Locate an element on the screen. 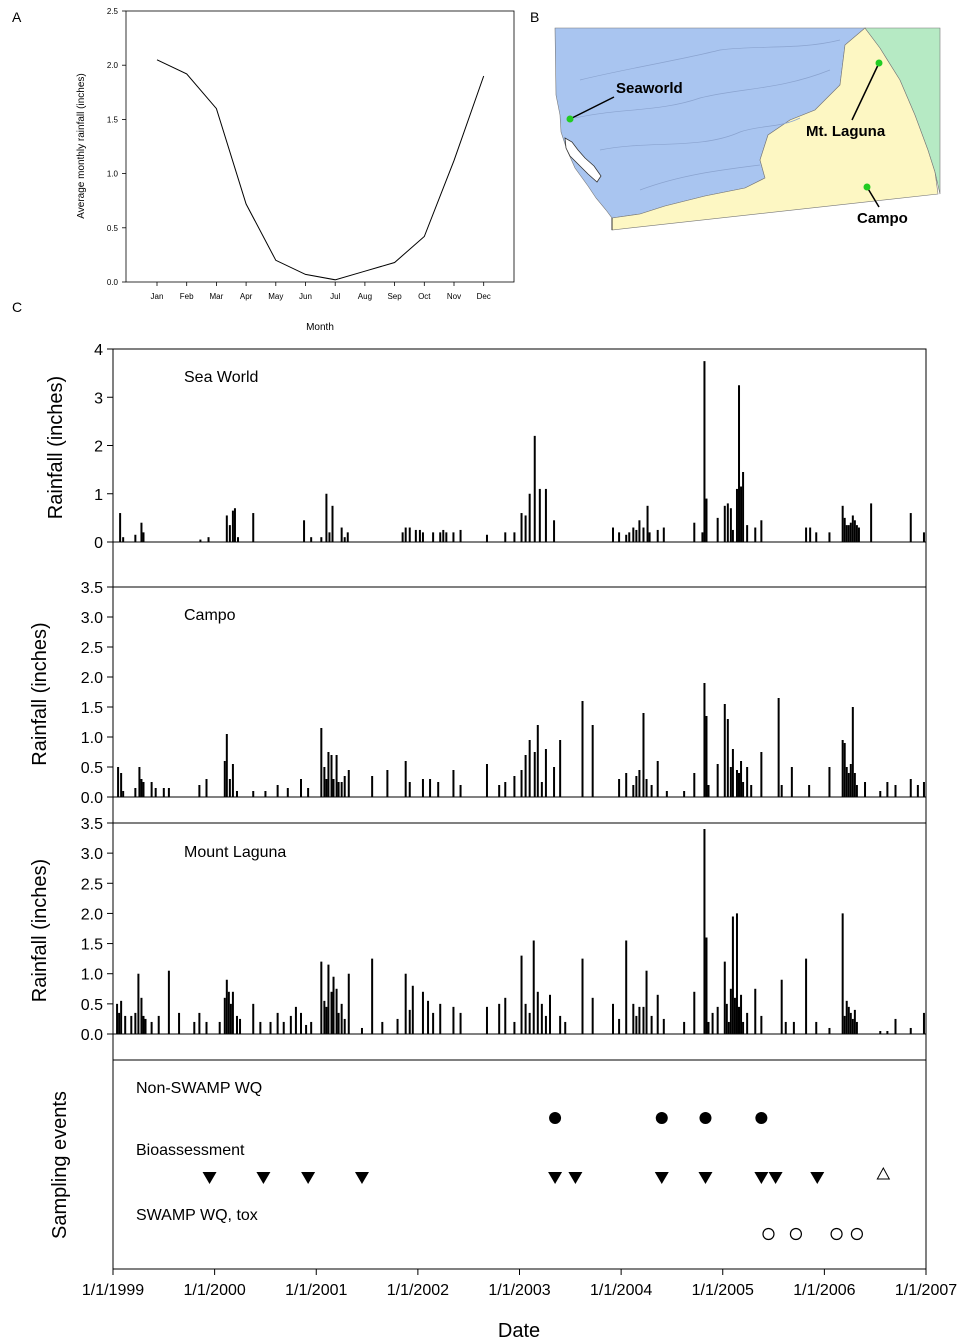 The width and height of the screenshot is (960, 1341). chart-a-ytick-label: 2.5 is located at coordinates (113, 11).